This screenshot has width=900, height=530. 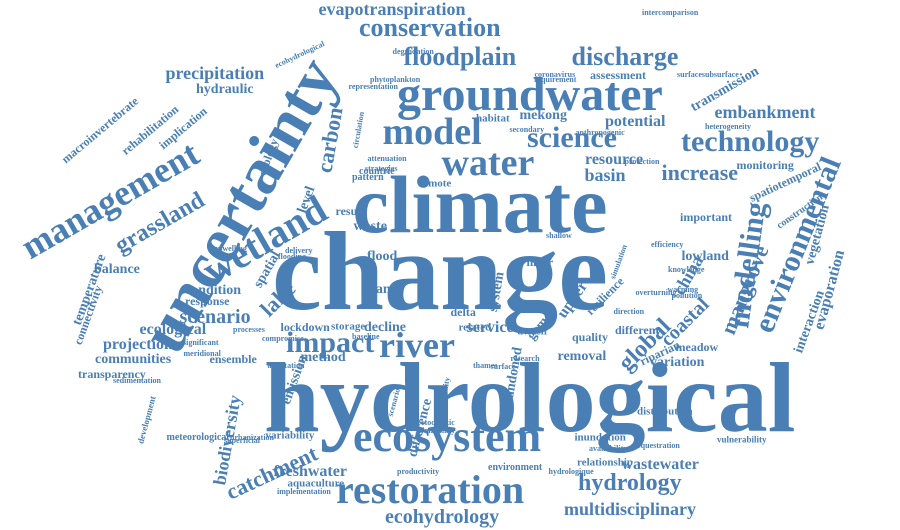 I want to click on word-processes: processes, so click(x=249, y=329).